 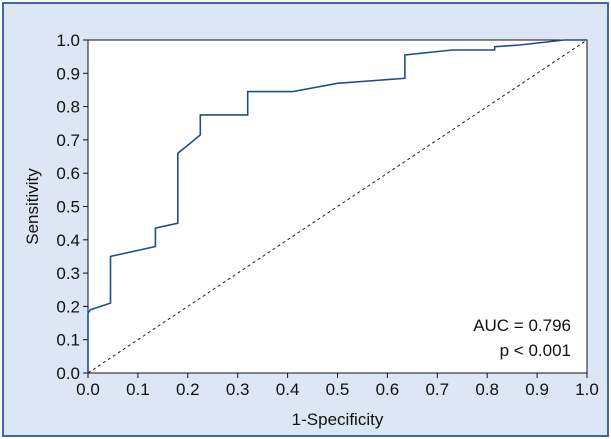 I want to click on y-tick-label: 0.7, so click(x=68, y=140).